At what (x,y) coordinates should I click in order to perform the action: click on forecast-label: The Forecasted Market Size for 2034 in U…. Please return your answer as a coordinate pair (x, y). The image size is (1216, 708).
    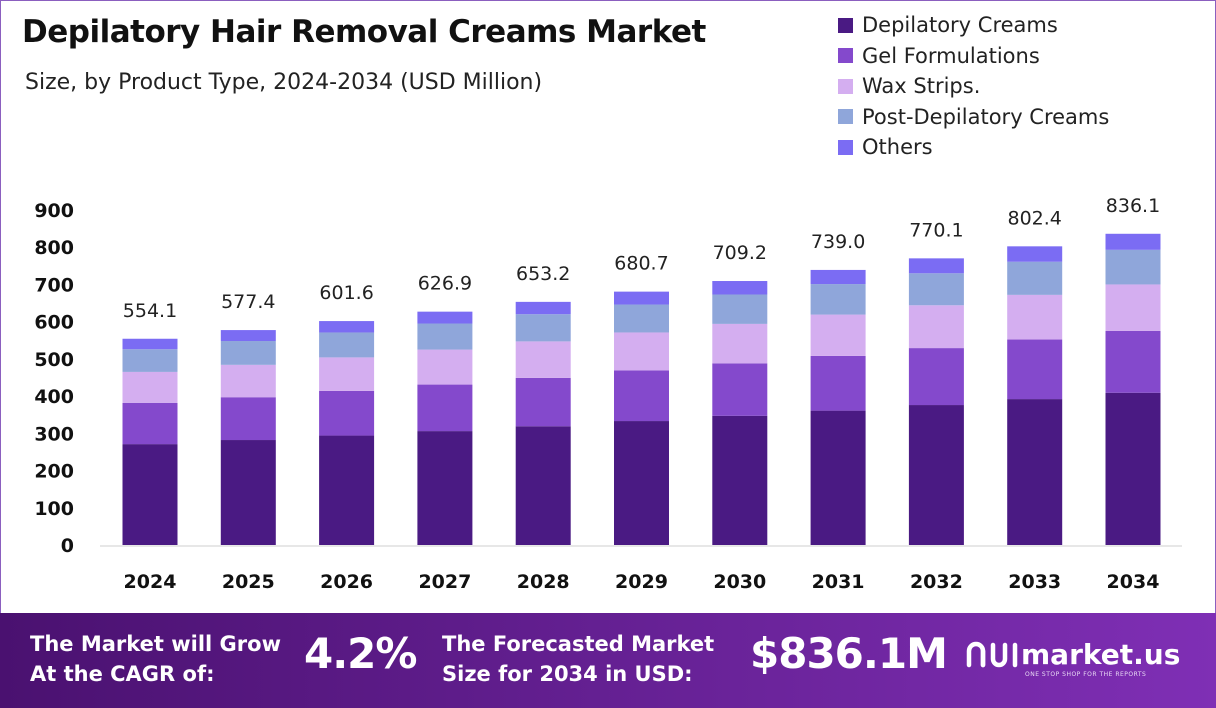
    Looking at the image, I should click on (578, 659).